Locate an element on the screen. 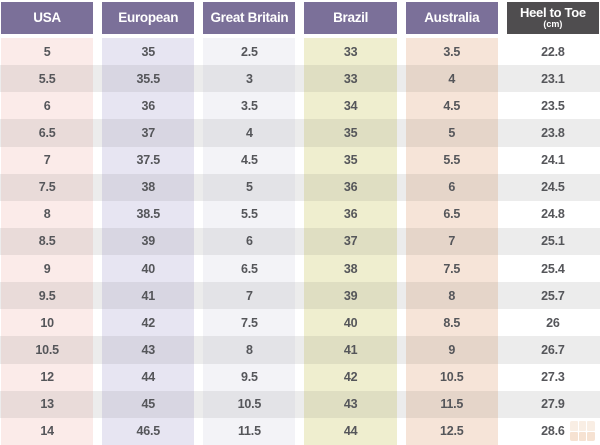 The width and height of the screenshot is (600, 445). table-cell: 2.5 is located at coordinates (249, 52).